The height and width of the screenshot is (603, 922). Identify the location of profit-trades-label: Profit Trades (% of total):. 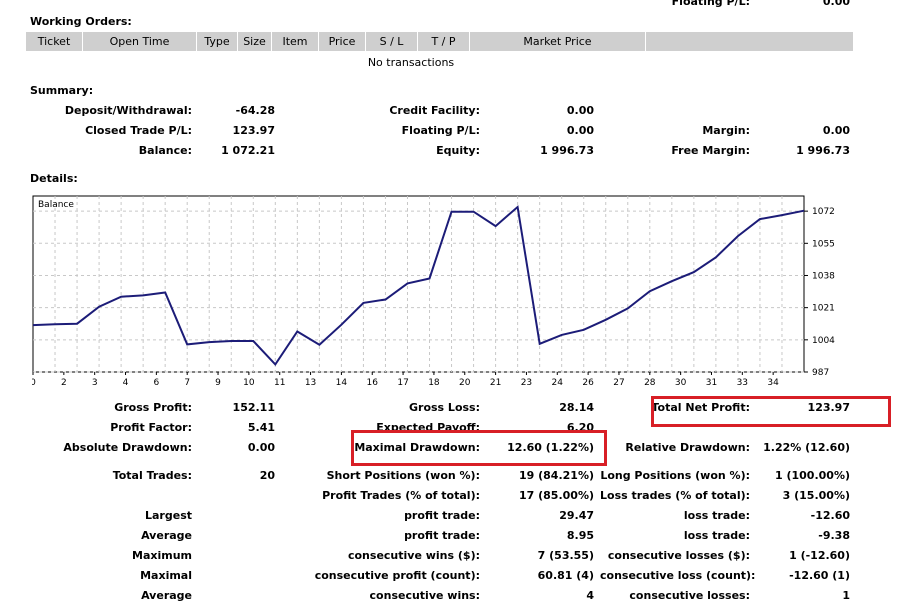
(401, 495).